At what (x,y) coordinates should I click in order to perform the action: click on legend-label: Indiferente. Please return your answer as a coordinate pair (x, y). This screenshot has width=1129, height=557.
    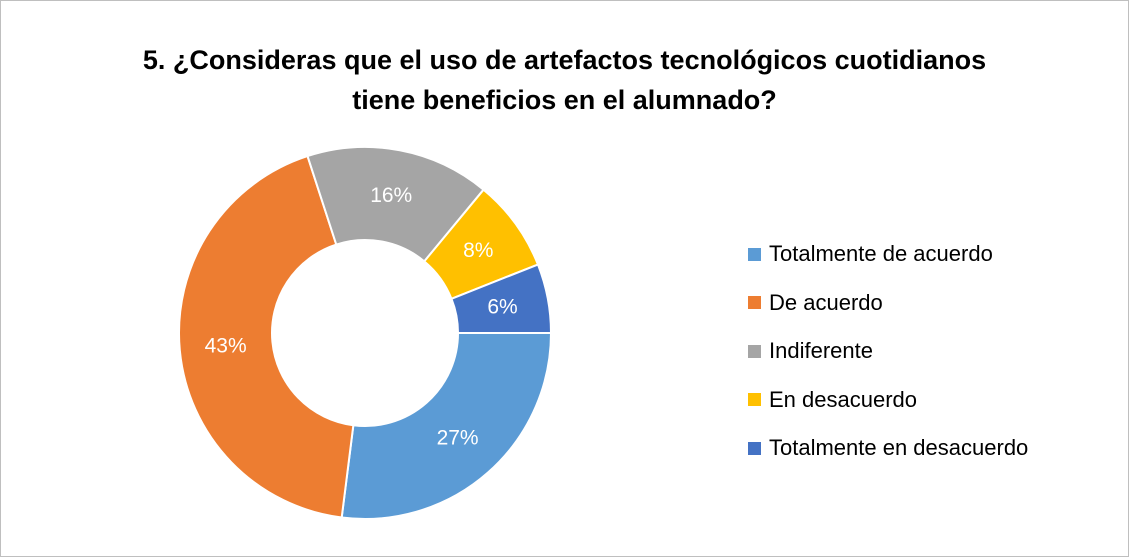
    Looking at the image, I should click on (821, 351).